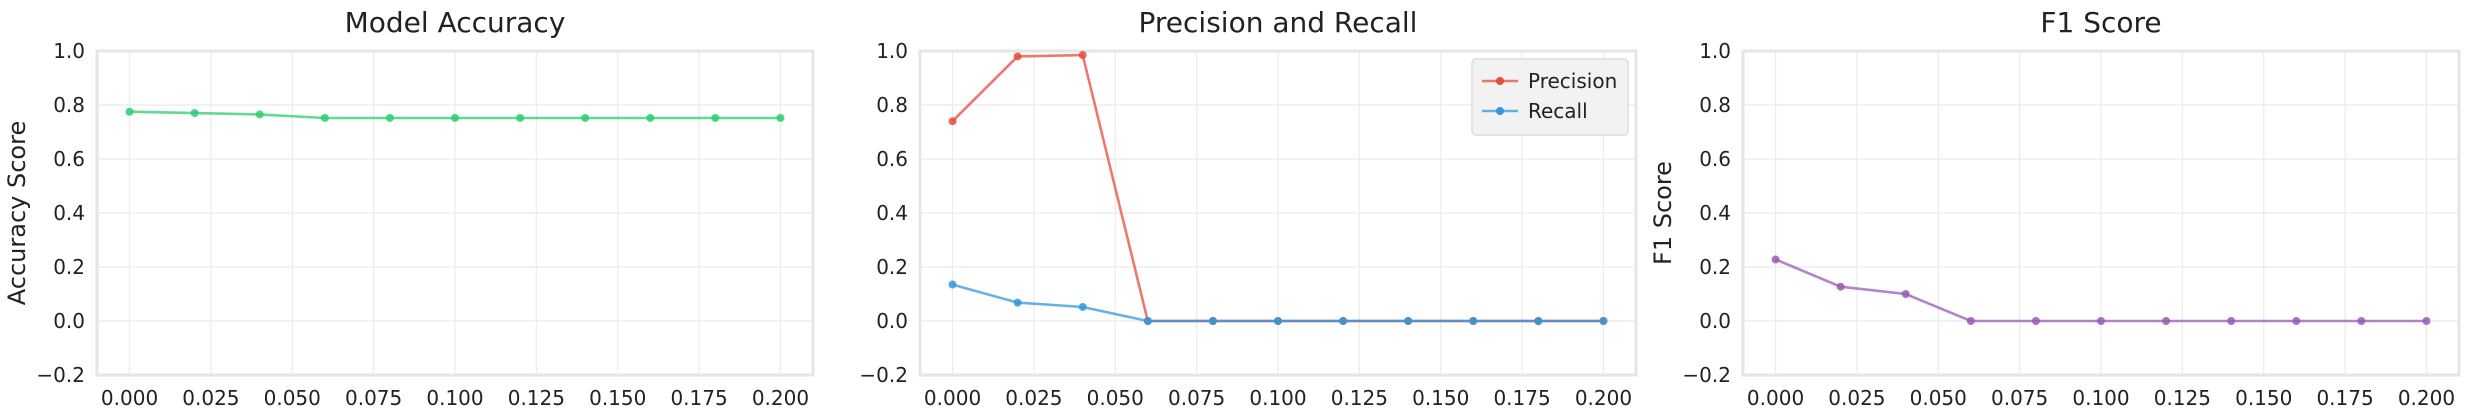 The height and width of the screenshot is (413, 2478). Describe the element at coordinates (2100, 22) in the screenshot. I see `chart-title: F1 Score` at that location.